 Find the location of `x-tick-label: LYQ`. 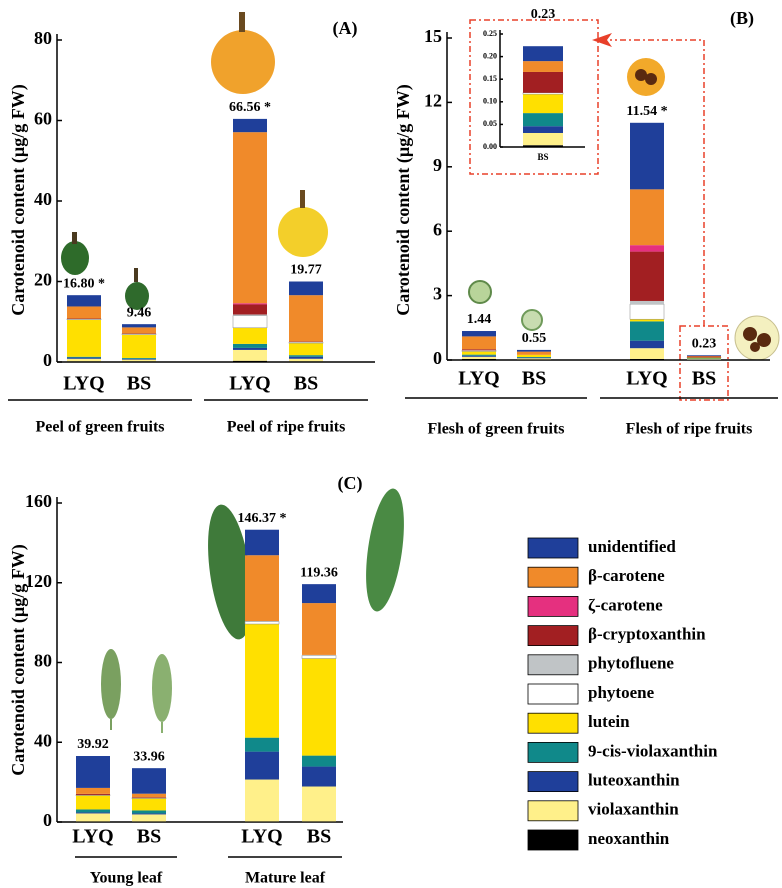

x-tick-label: LYQ is located at coordinates (262, 837).